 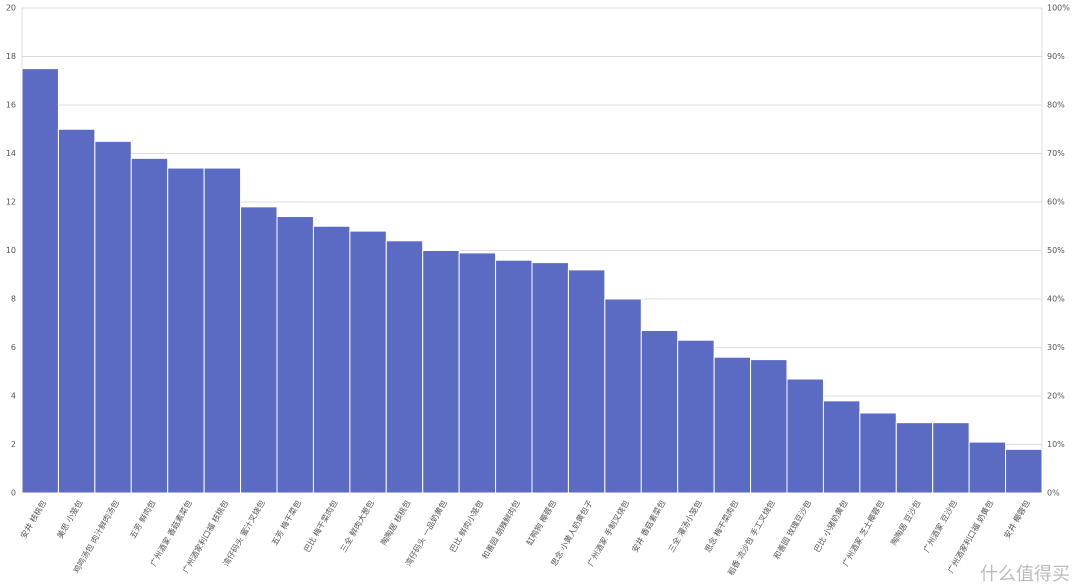 What do you see at coordinates (1056, 347) in the screenshot?
I see `y2-tick-label: 30%` at bounding box center [1056, 347].